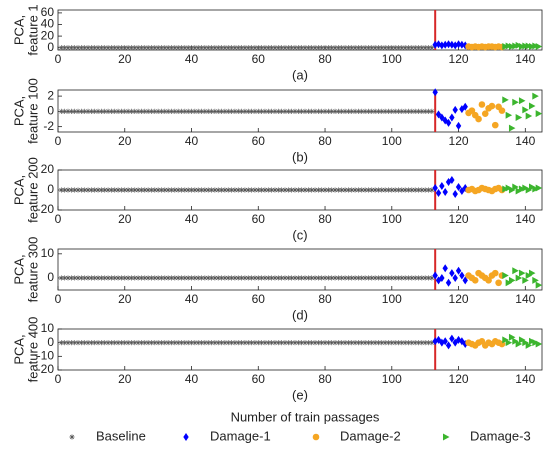 The image size is (550, 450). What do you see at coordinates (525, 379) in the screenshot?
I see `x-tick-label: 140` at bounding box center [525, 379].